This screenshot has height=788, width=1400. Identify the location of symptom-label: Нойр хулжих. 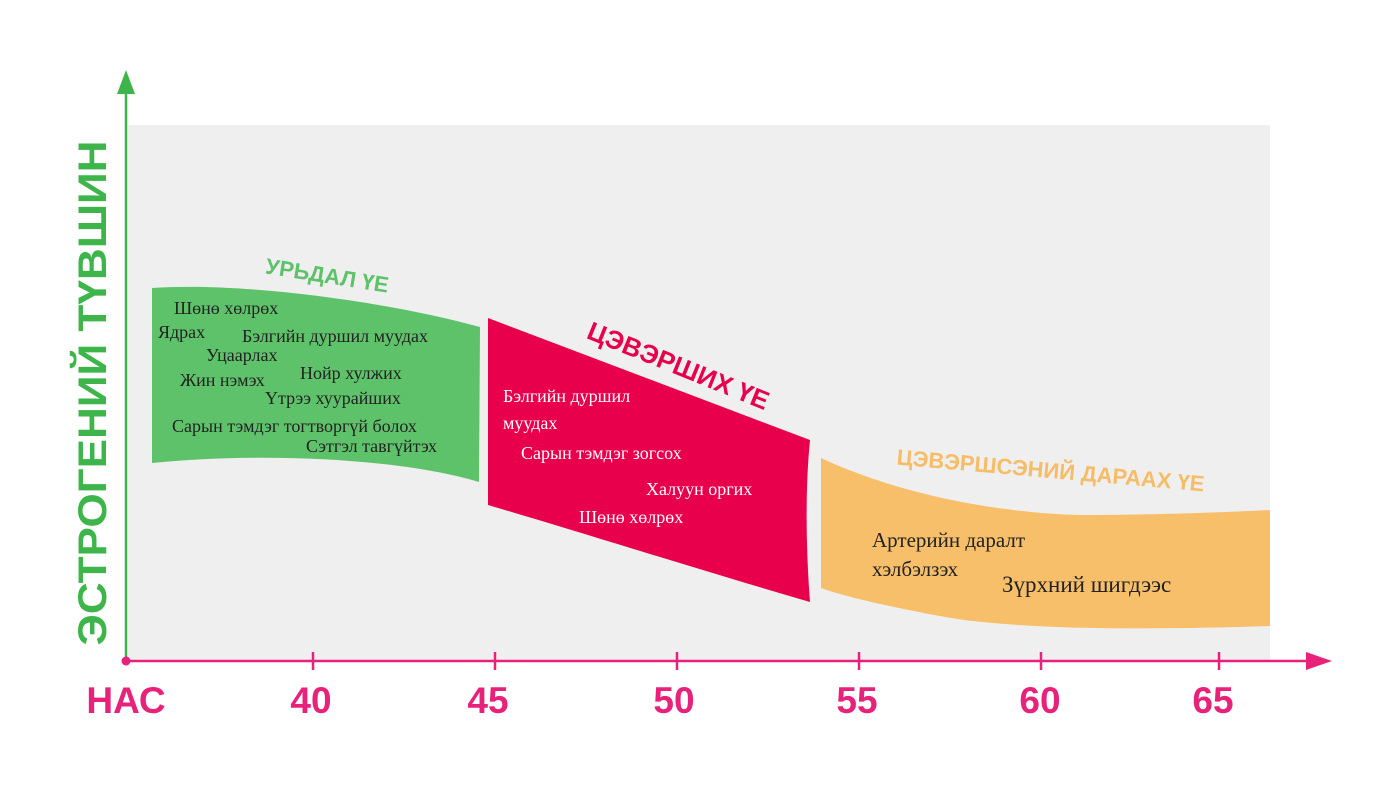
(351, 373).